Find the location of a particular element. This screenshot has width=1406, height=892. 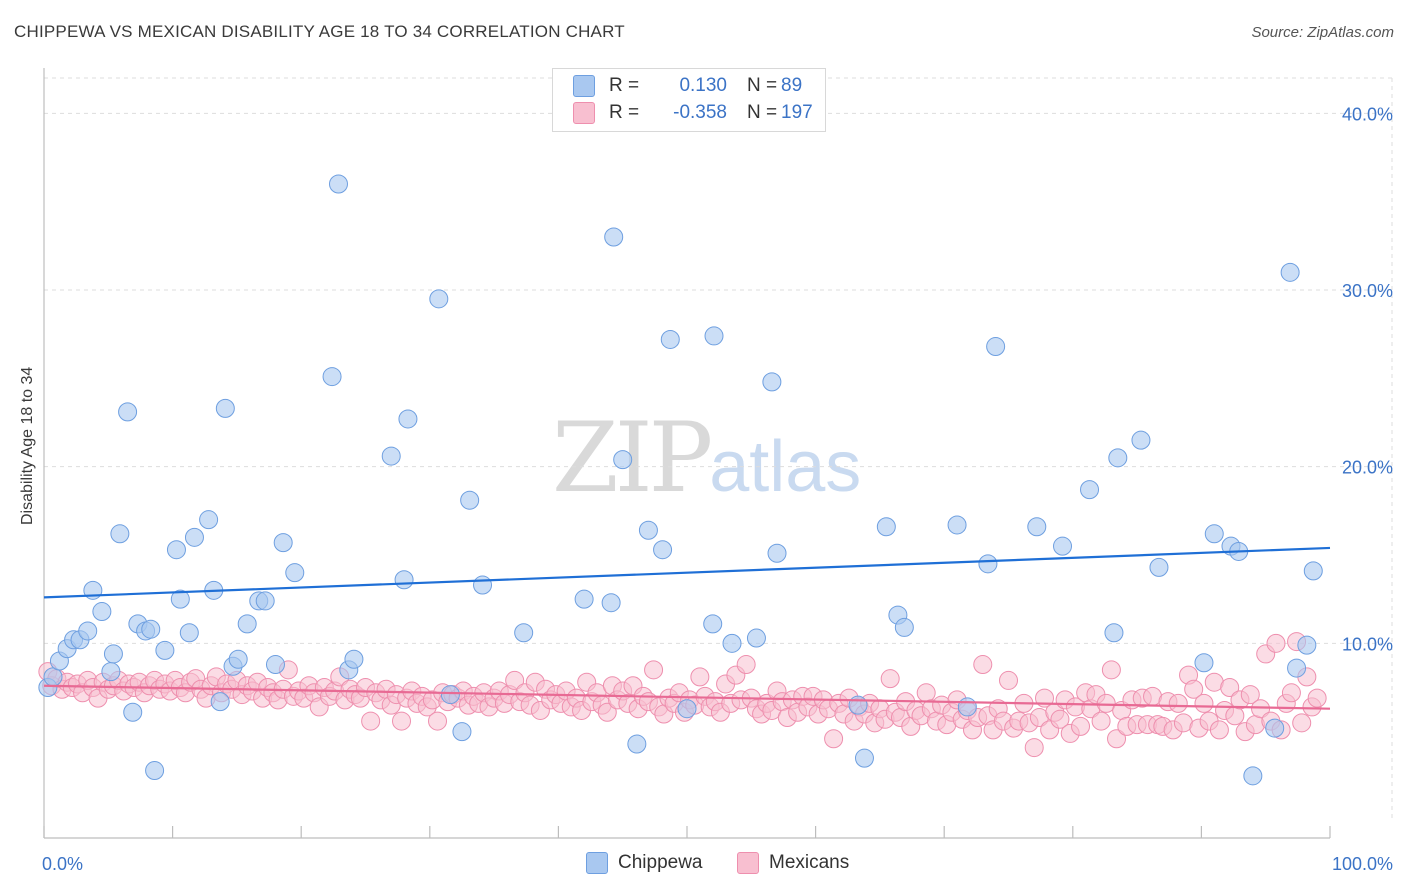

legend-n-label: N = is located at coordinates (762, 85).